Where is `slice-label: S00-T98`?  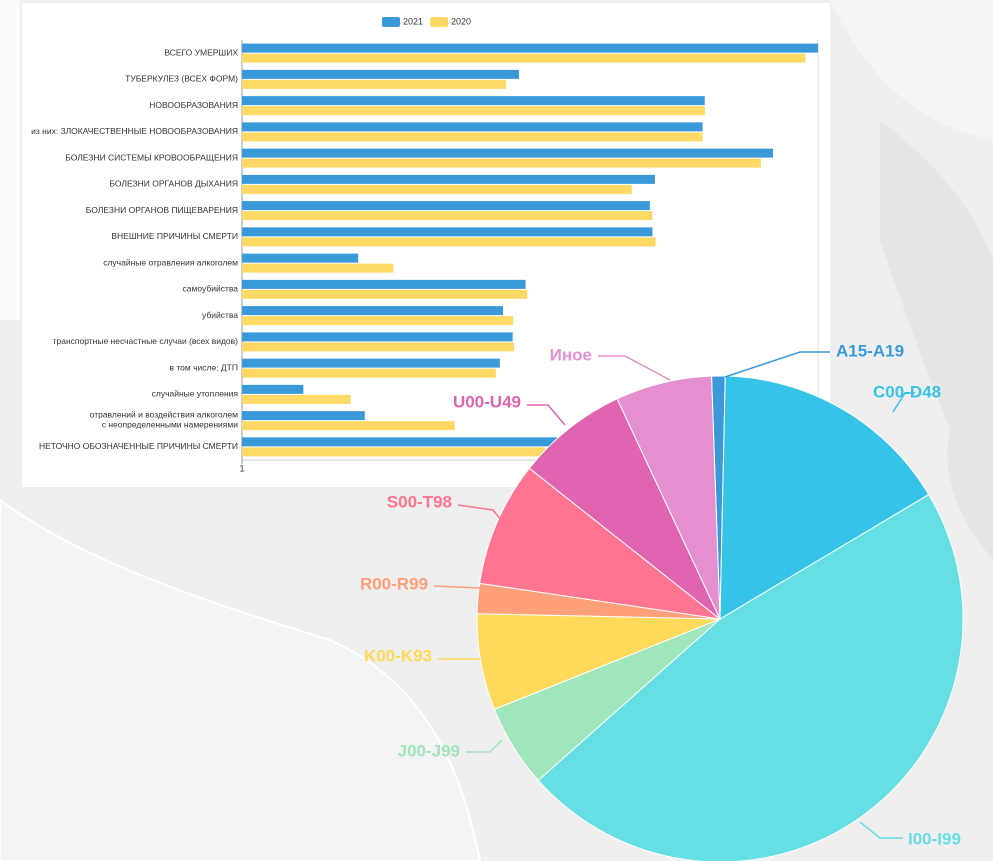
slice-label: S00-T98 is located at coordinates (419, 501).